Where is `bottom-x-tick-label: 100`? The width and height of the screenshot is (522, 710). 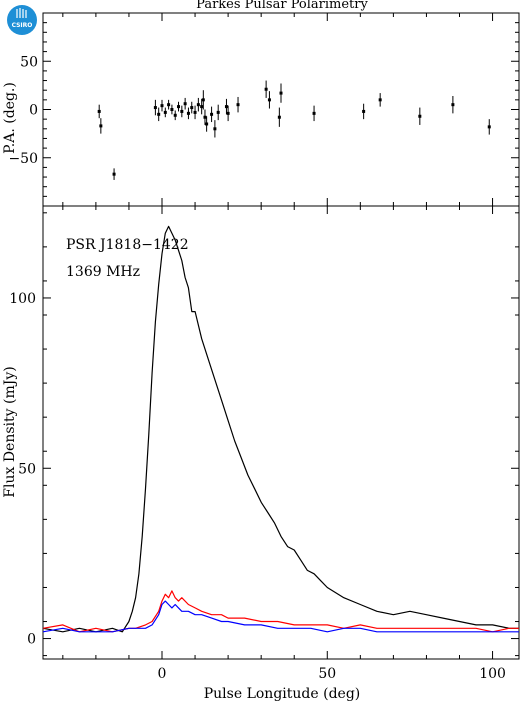 bottom-x-tick-label: 100 is located at coordinates (492, 674).